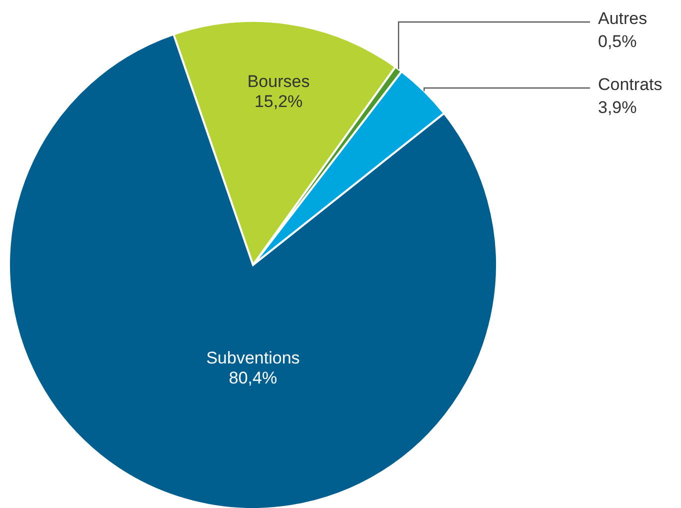 The width and height of the screenshot is (681, 508). Describe the element at coordinates (253, 378) in the screenshot. I see `data-label: 80,4%` at that location.